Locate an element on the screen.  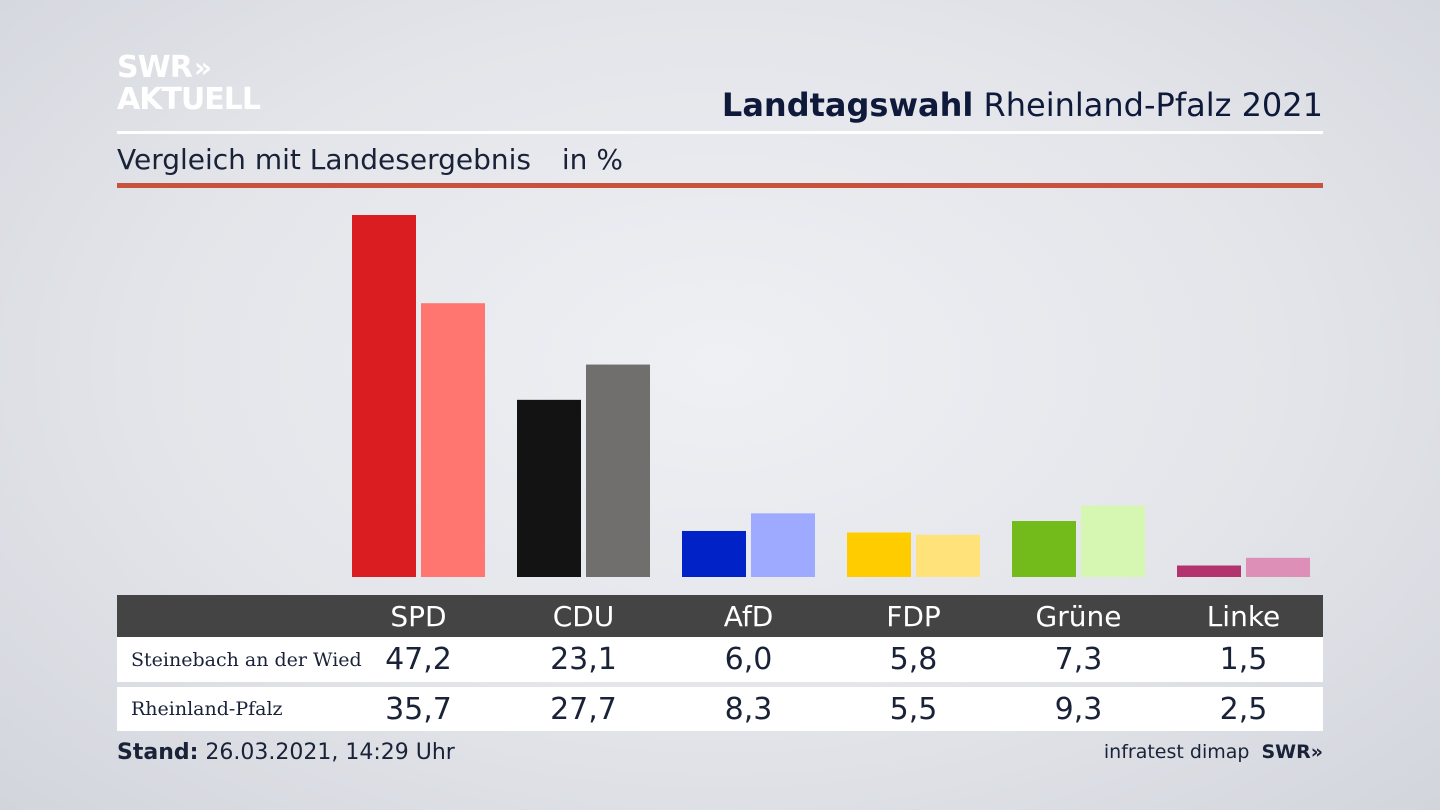
header-divider is located at coordinates (720, 132).